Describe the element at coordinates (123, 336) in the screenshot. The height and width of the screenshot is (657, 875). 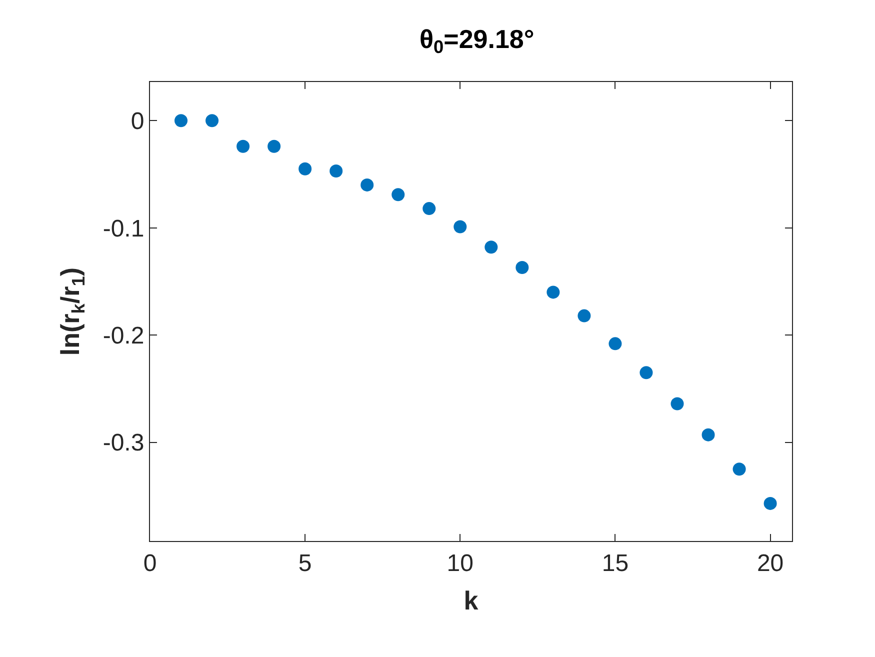
I see `y-tick-label: -0.2` at that location.